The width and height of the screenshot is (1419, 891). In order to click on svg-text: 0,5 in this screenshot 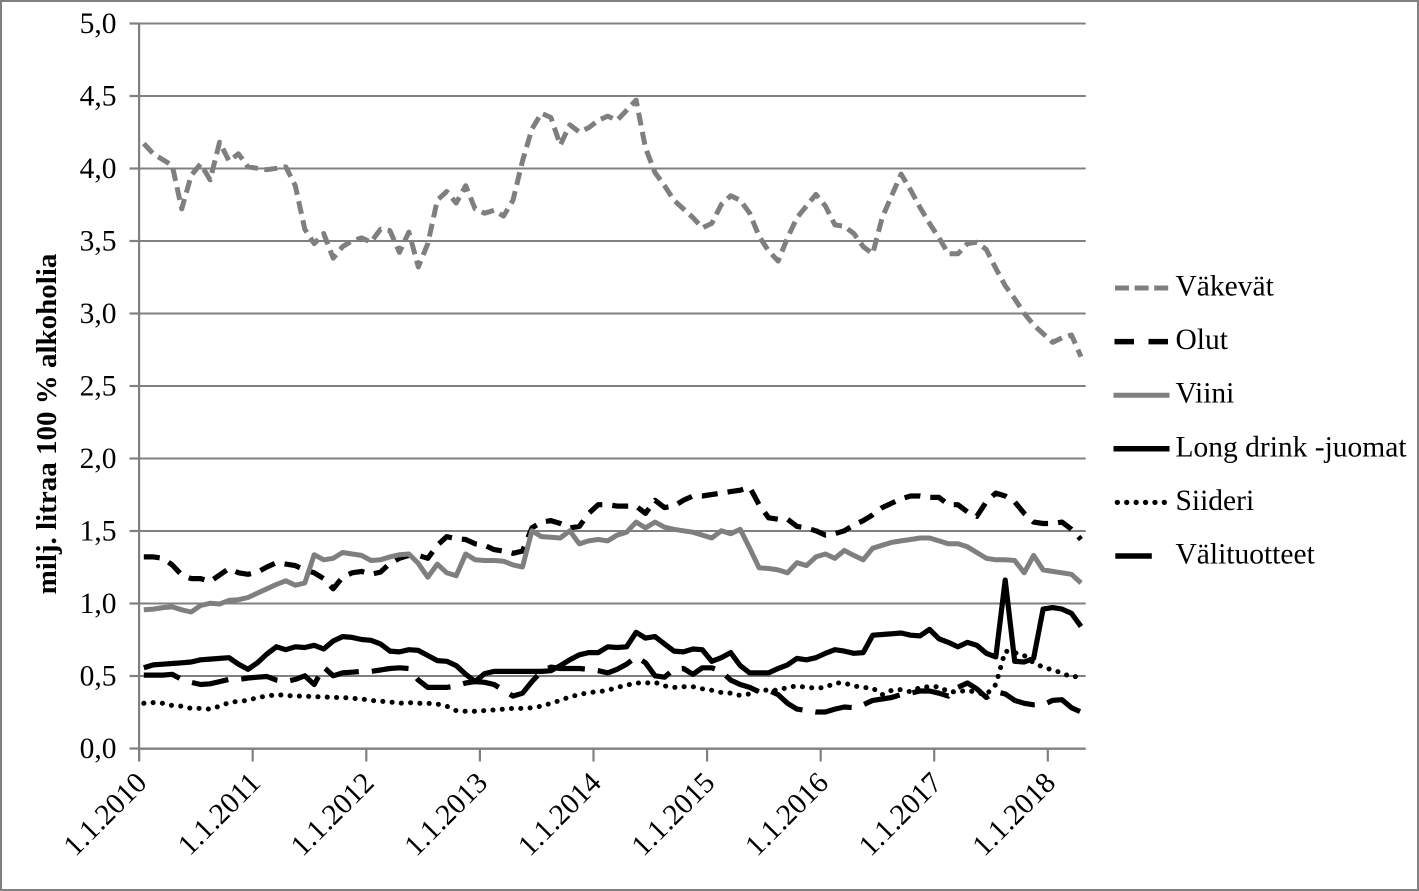, I will do `click(98, 677)`.